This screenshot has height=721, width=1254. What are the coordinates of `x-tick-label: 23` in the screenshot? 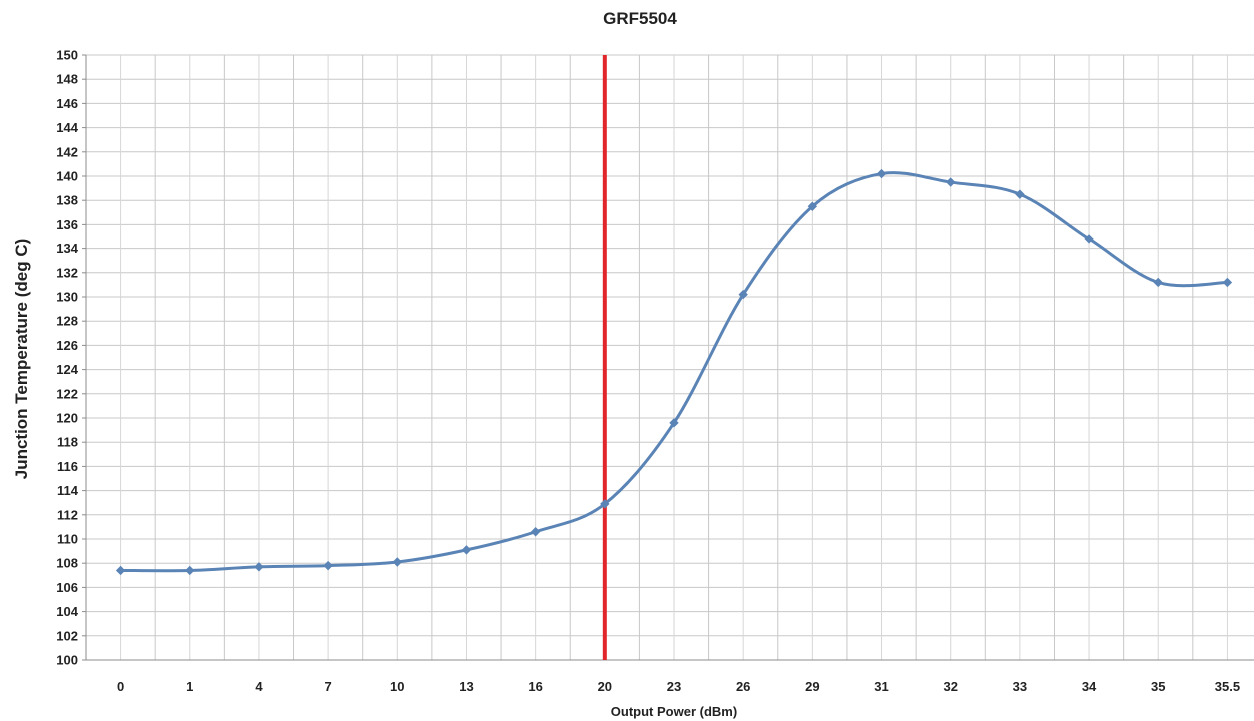 It's located at (674, 686).